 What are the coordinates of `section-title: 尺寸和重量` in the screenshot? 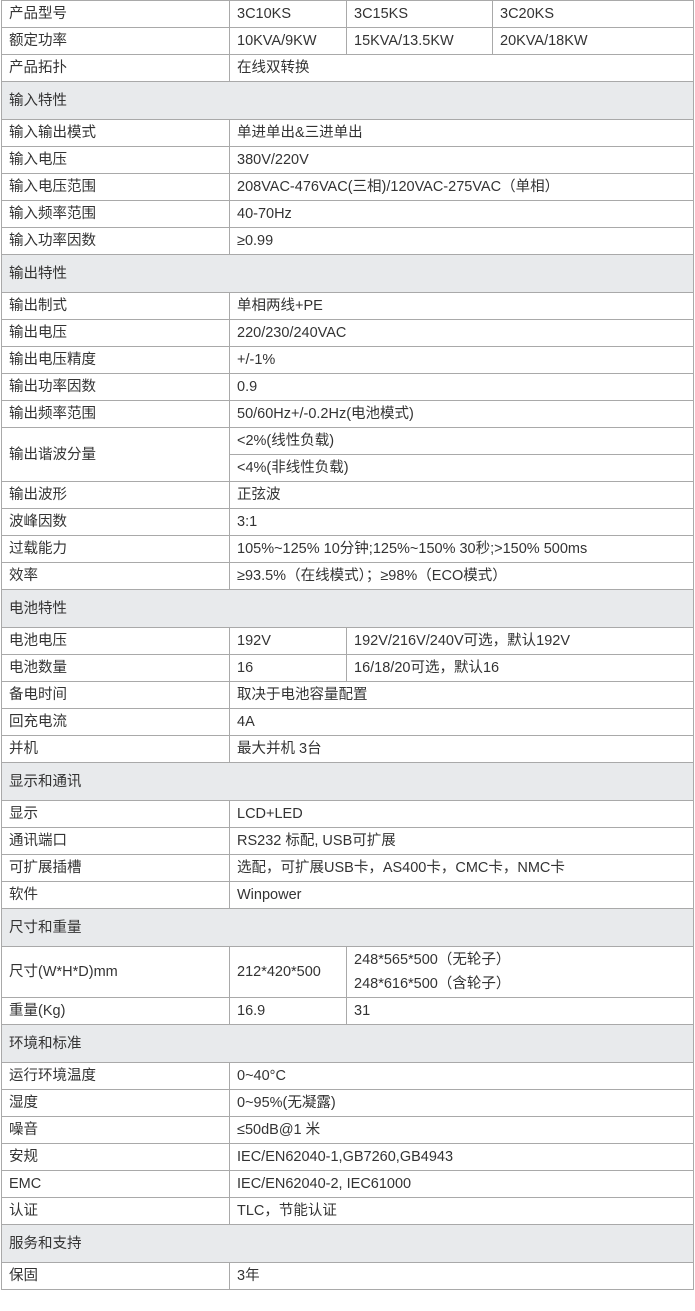 It's located at (347, 927).